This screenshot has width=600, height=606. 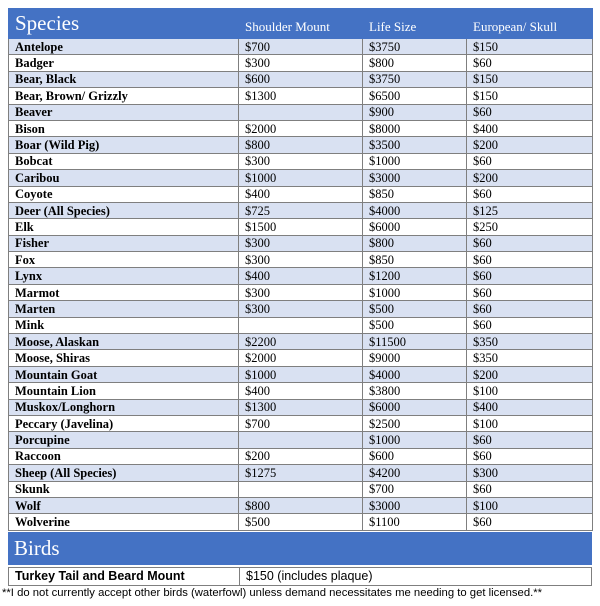 I want to click on table-row: Marmot $300 $1000 $60, so click(x=300, y=292).